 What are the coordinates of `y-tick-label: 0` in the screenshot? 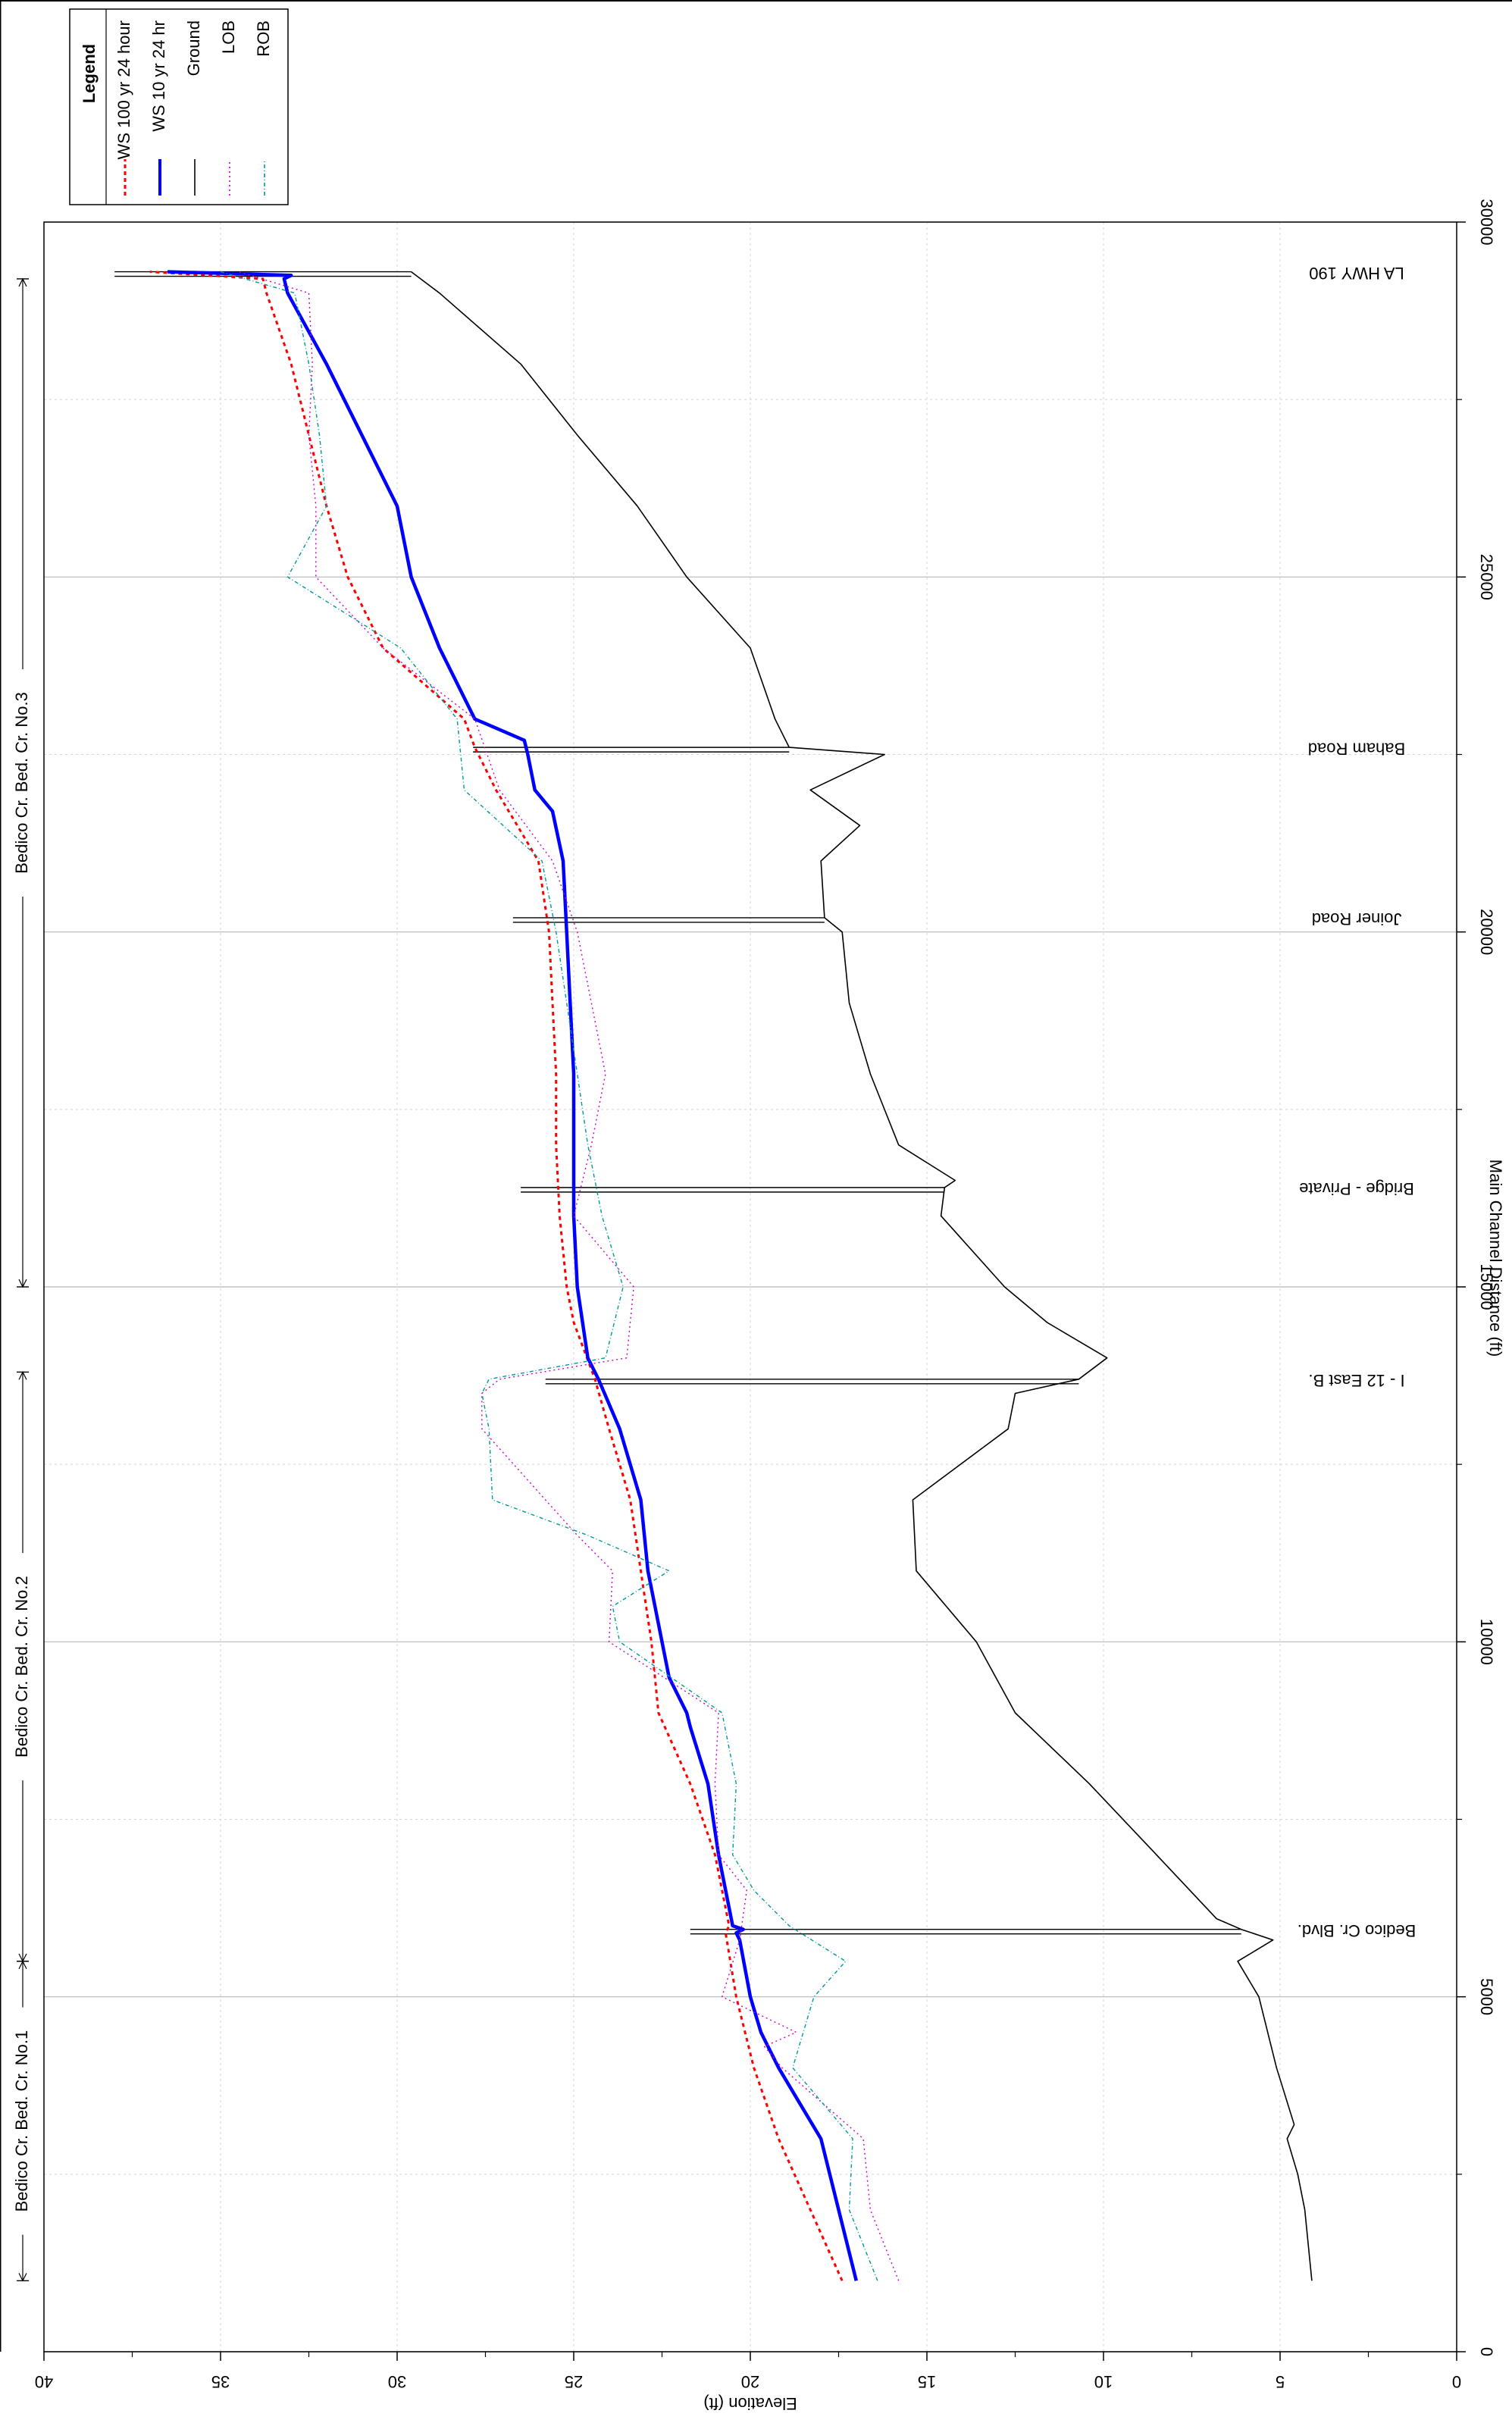 It's located at (1456, 2381).